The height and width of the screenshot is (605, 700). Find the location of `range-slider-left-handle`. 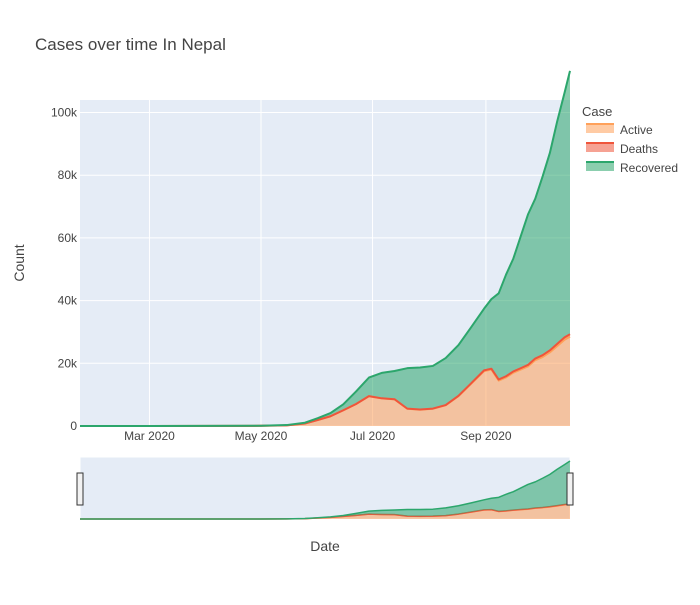

range-slider-left-handle is located at coordinates (80, 489).